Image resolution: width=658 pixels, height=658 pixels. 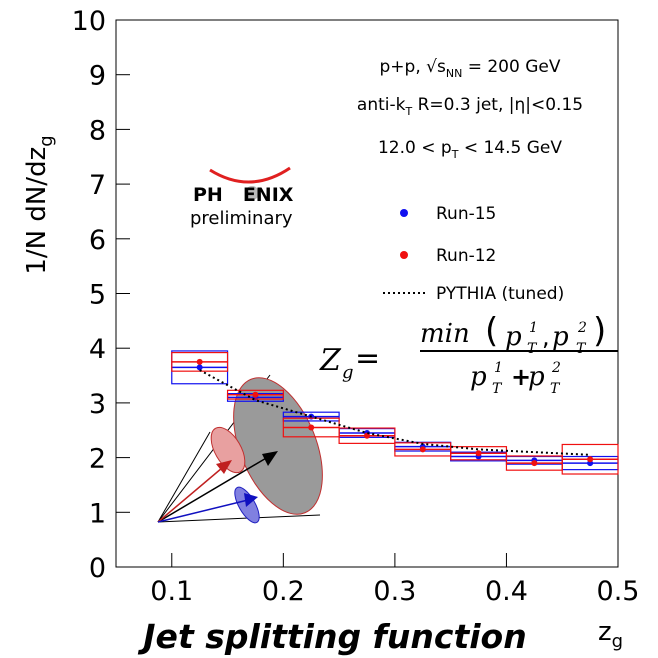 I want to click on annotation-part: = 200 GeV, so click(x=511, y=67).